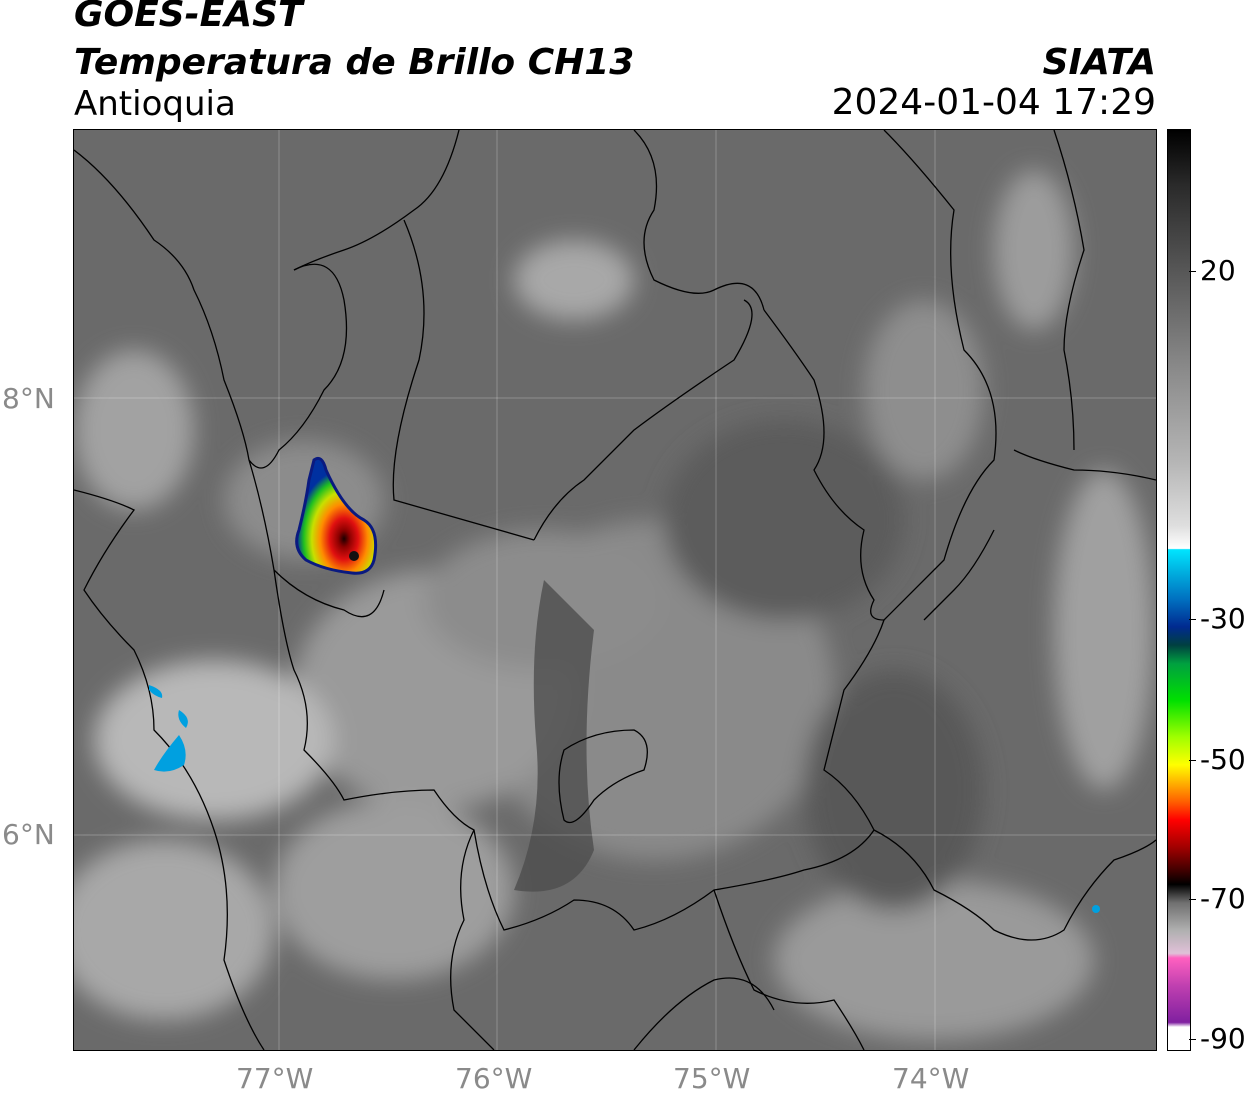 This screenshot has height=1099, width=1252. What do you see at coordinates (712, 1078) in the screenshot?
I see `lon-tick-75w: 75°W` at bounding box center [712, 1078].